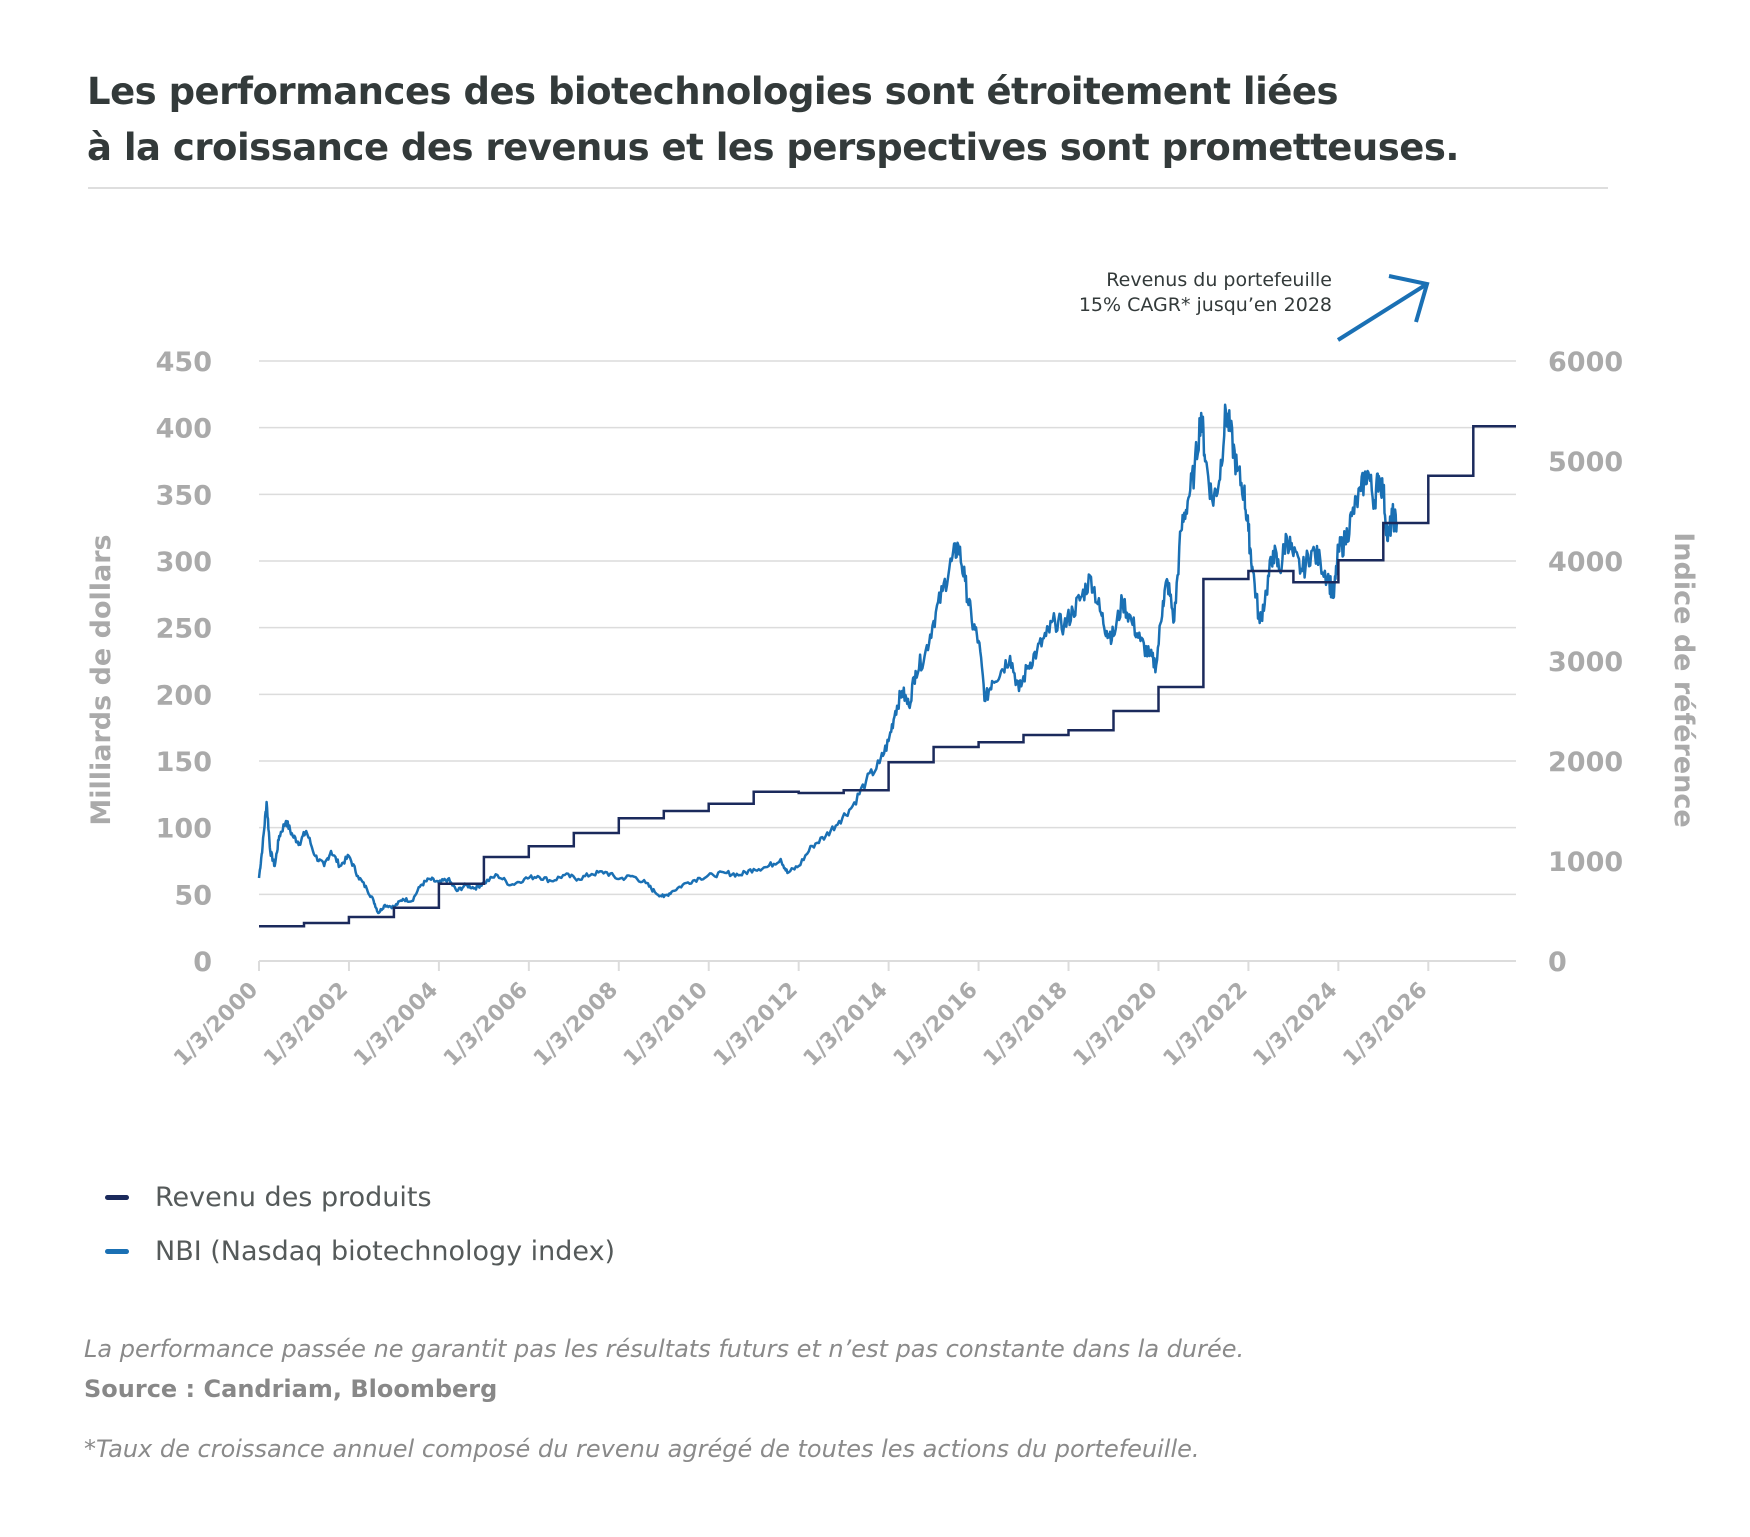 The image size is (1750, 1537). I want to click on x-tick-label: 1/3/2026, so click(1386, 1025).